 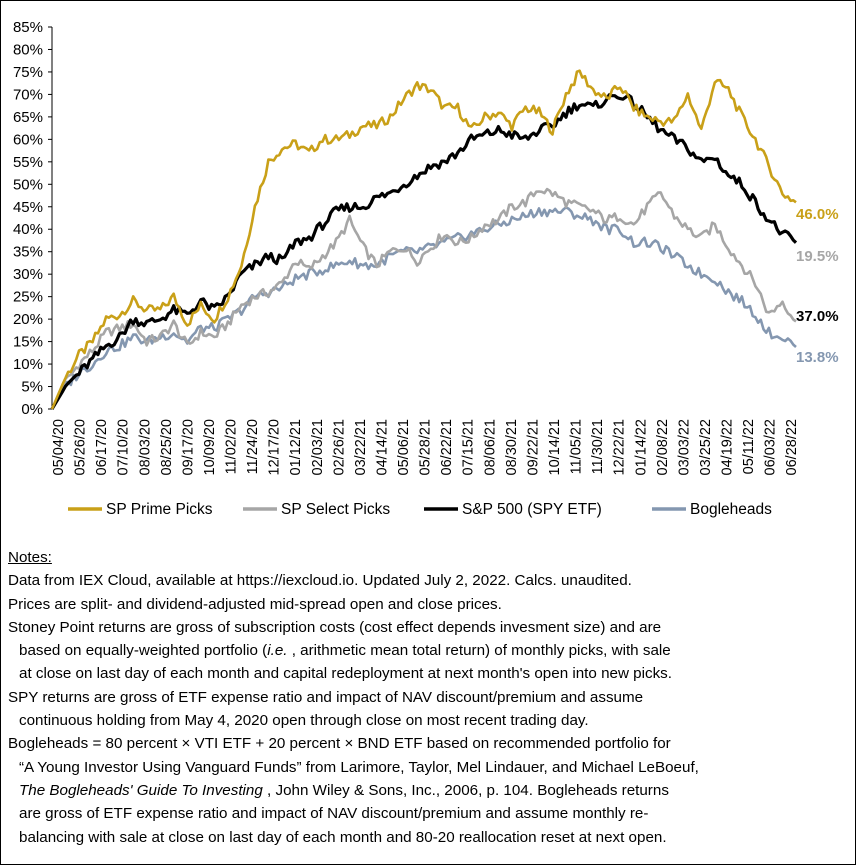 I want to click on x-tick-label: 08/06/21, so click(x=490, y=447).